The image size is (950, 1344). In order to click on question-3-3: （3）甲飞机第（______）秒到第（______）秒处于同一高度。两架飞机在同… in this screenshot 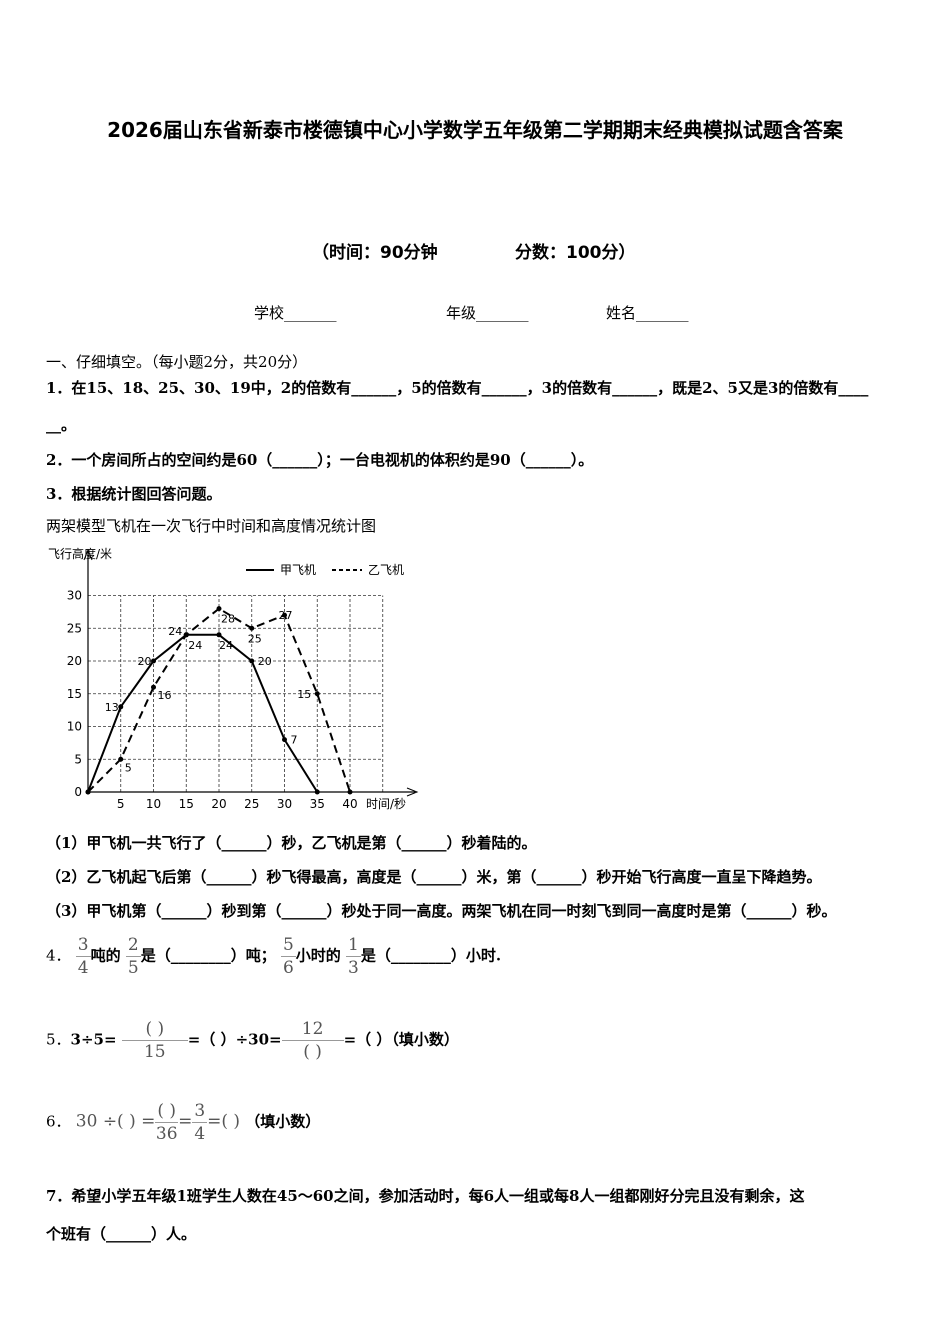, I will do `click(441, 911)`.